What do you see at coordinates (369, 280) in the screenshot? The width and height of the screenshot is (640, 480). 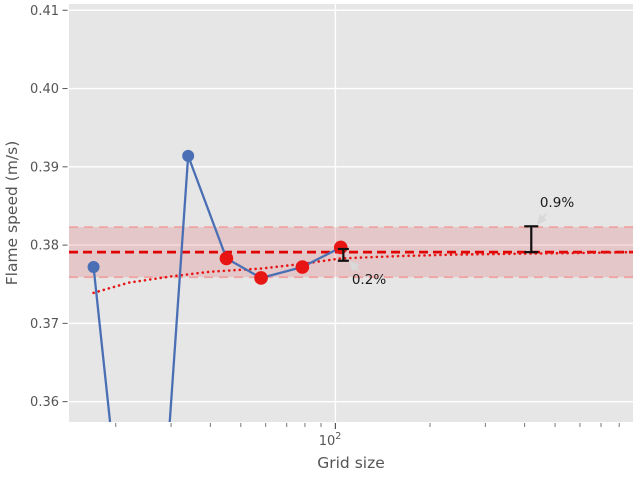 I see `annotation-point-uncertainty-label: 0.2%` at bounding box center [369, 280].